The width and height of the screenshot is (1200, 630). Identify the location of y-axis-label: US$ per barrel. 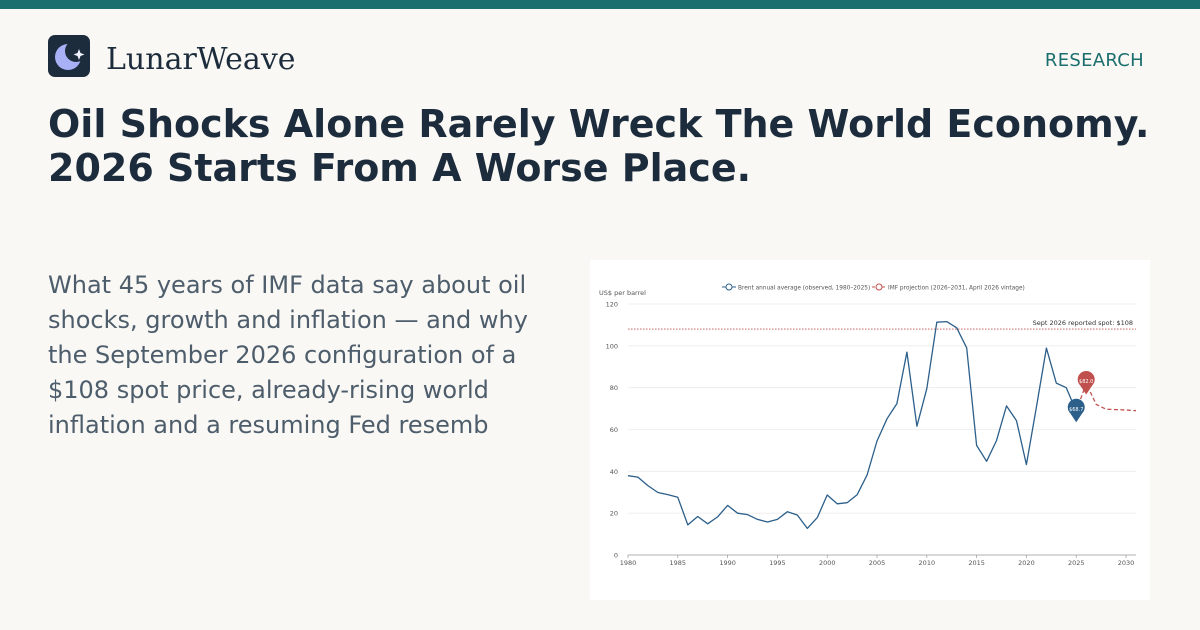
(622, 293).